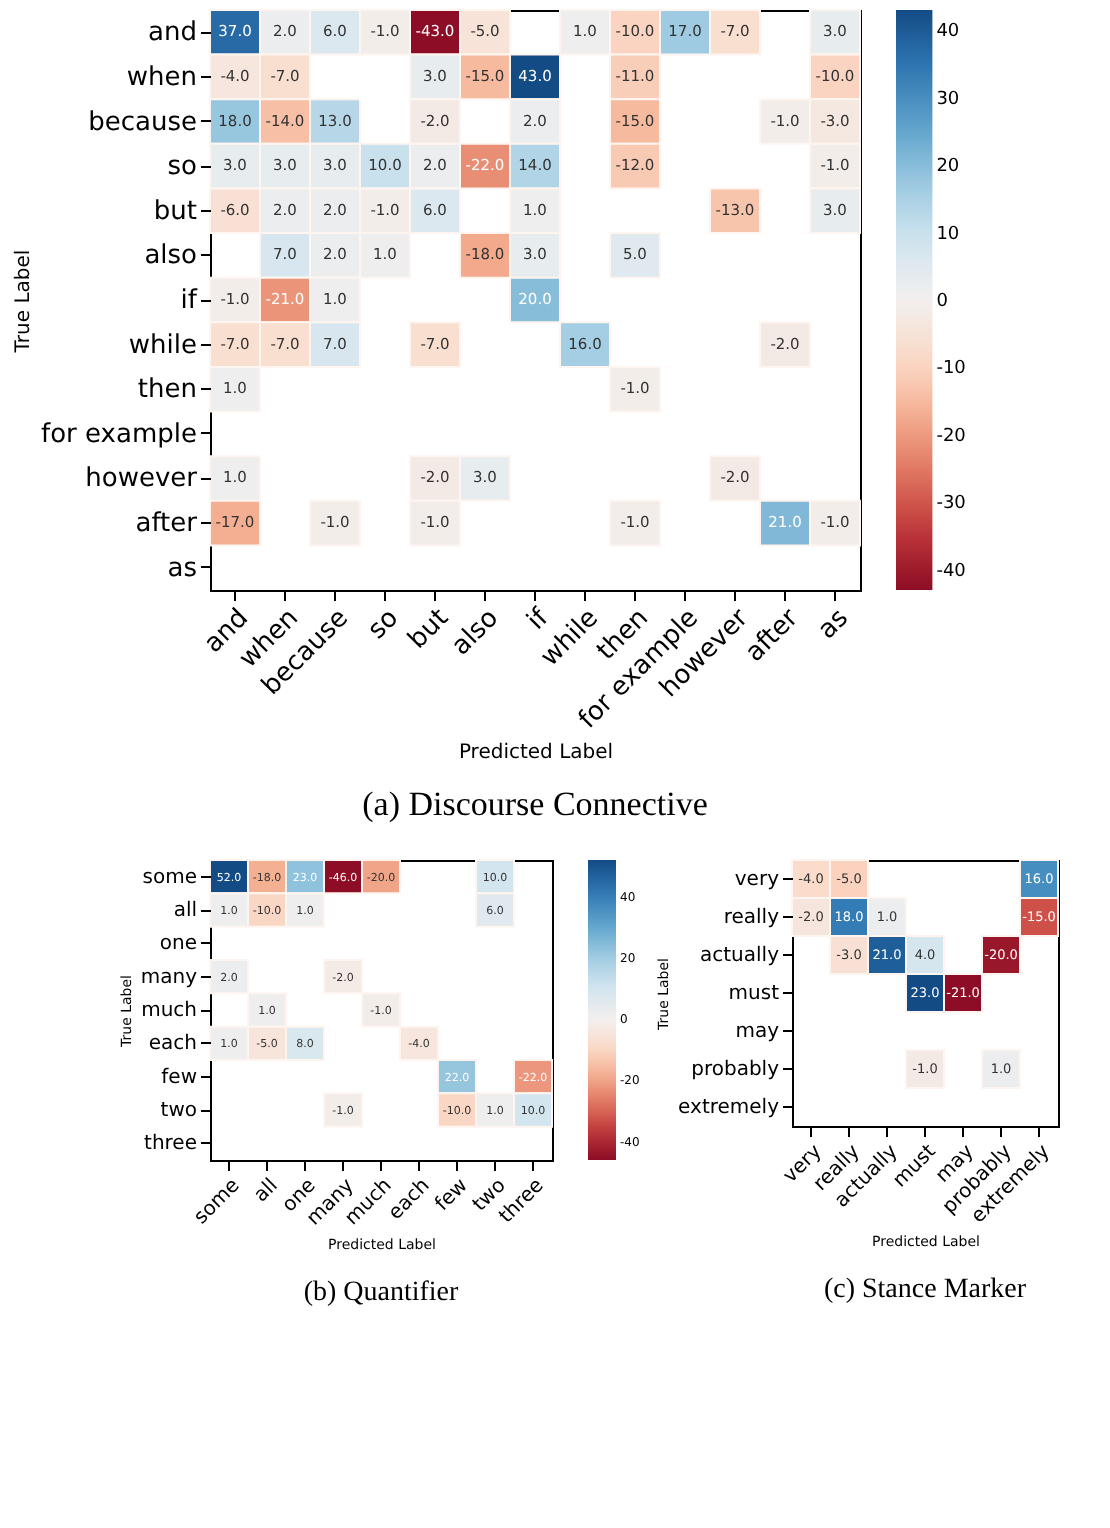 The width and height of the screenshot is (1110, 1528). I want to click on y-tick-label: one, so click(178, 944).